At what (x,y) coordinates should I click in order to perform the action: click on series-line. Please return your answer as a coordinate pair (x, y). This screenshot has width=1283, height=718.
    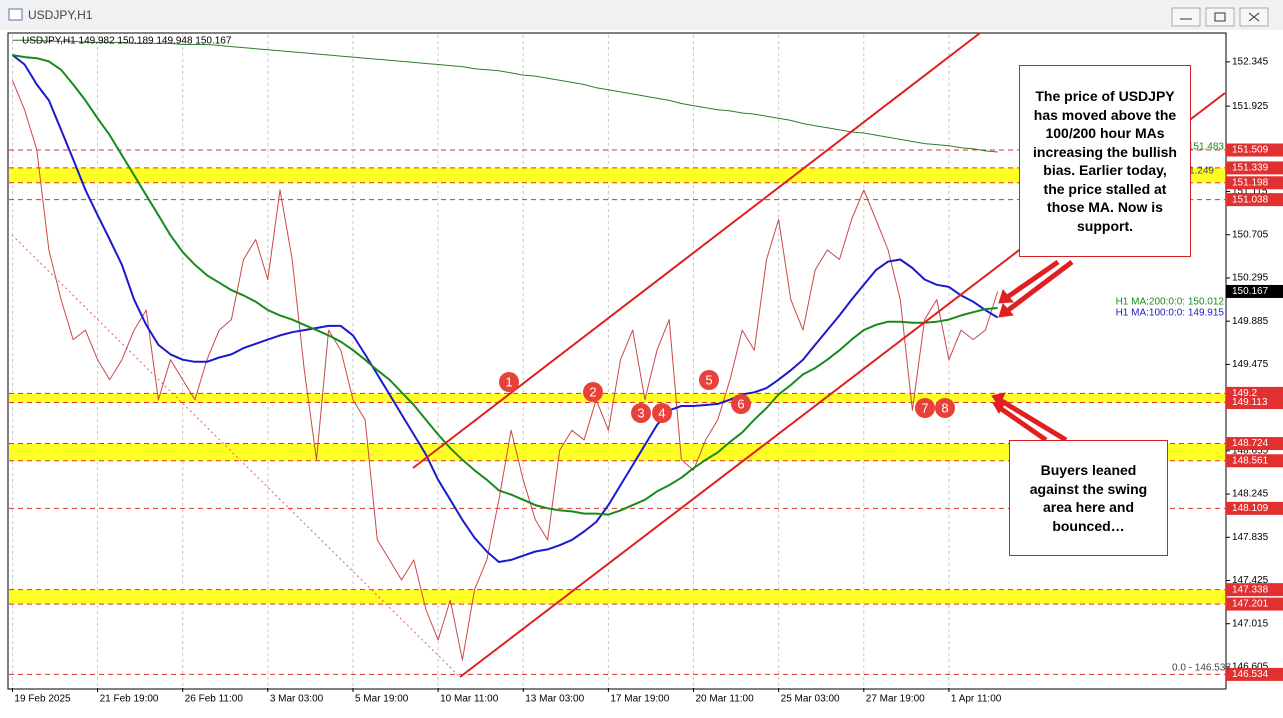
    Looking at the image, I should click on (505, 96).